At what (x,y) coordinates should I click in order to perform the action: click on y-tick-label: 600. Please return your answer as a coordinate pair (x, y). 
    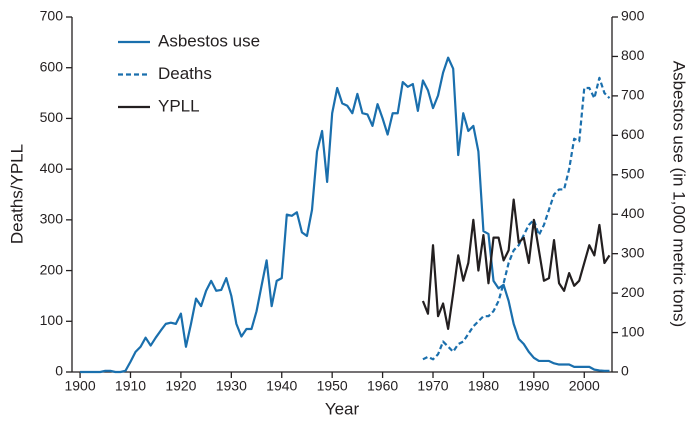
    Looking at the image, I should click on (52, 66).